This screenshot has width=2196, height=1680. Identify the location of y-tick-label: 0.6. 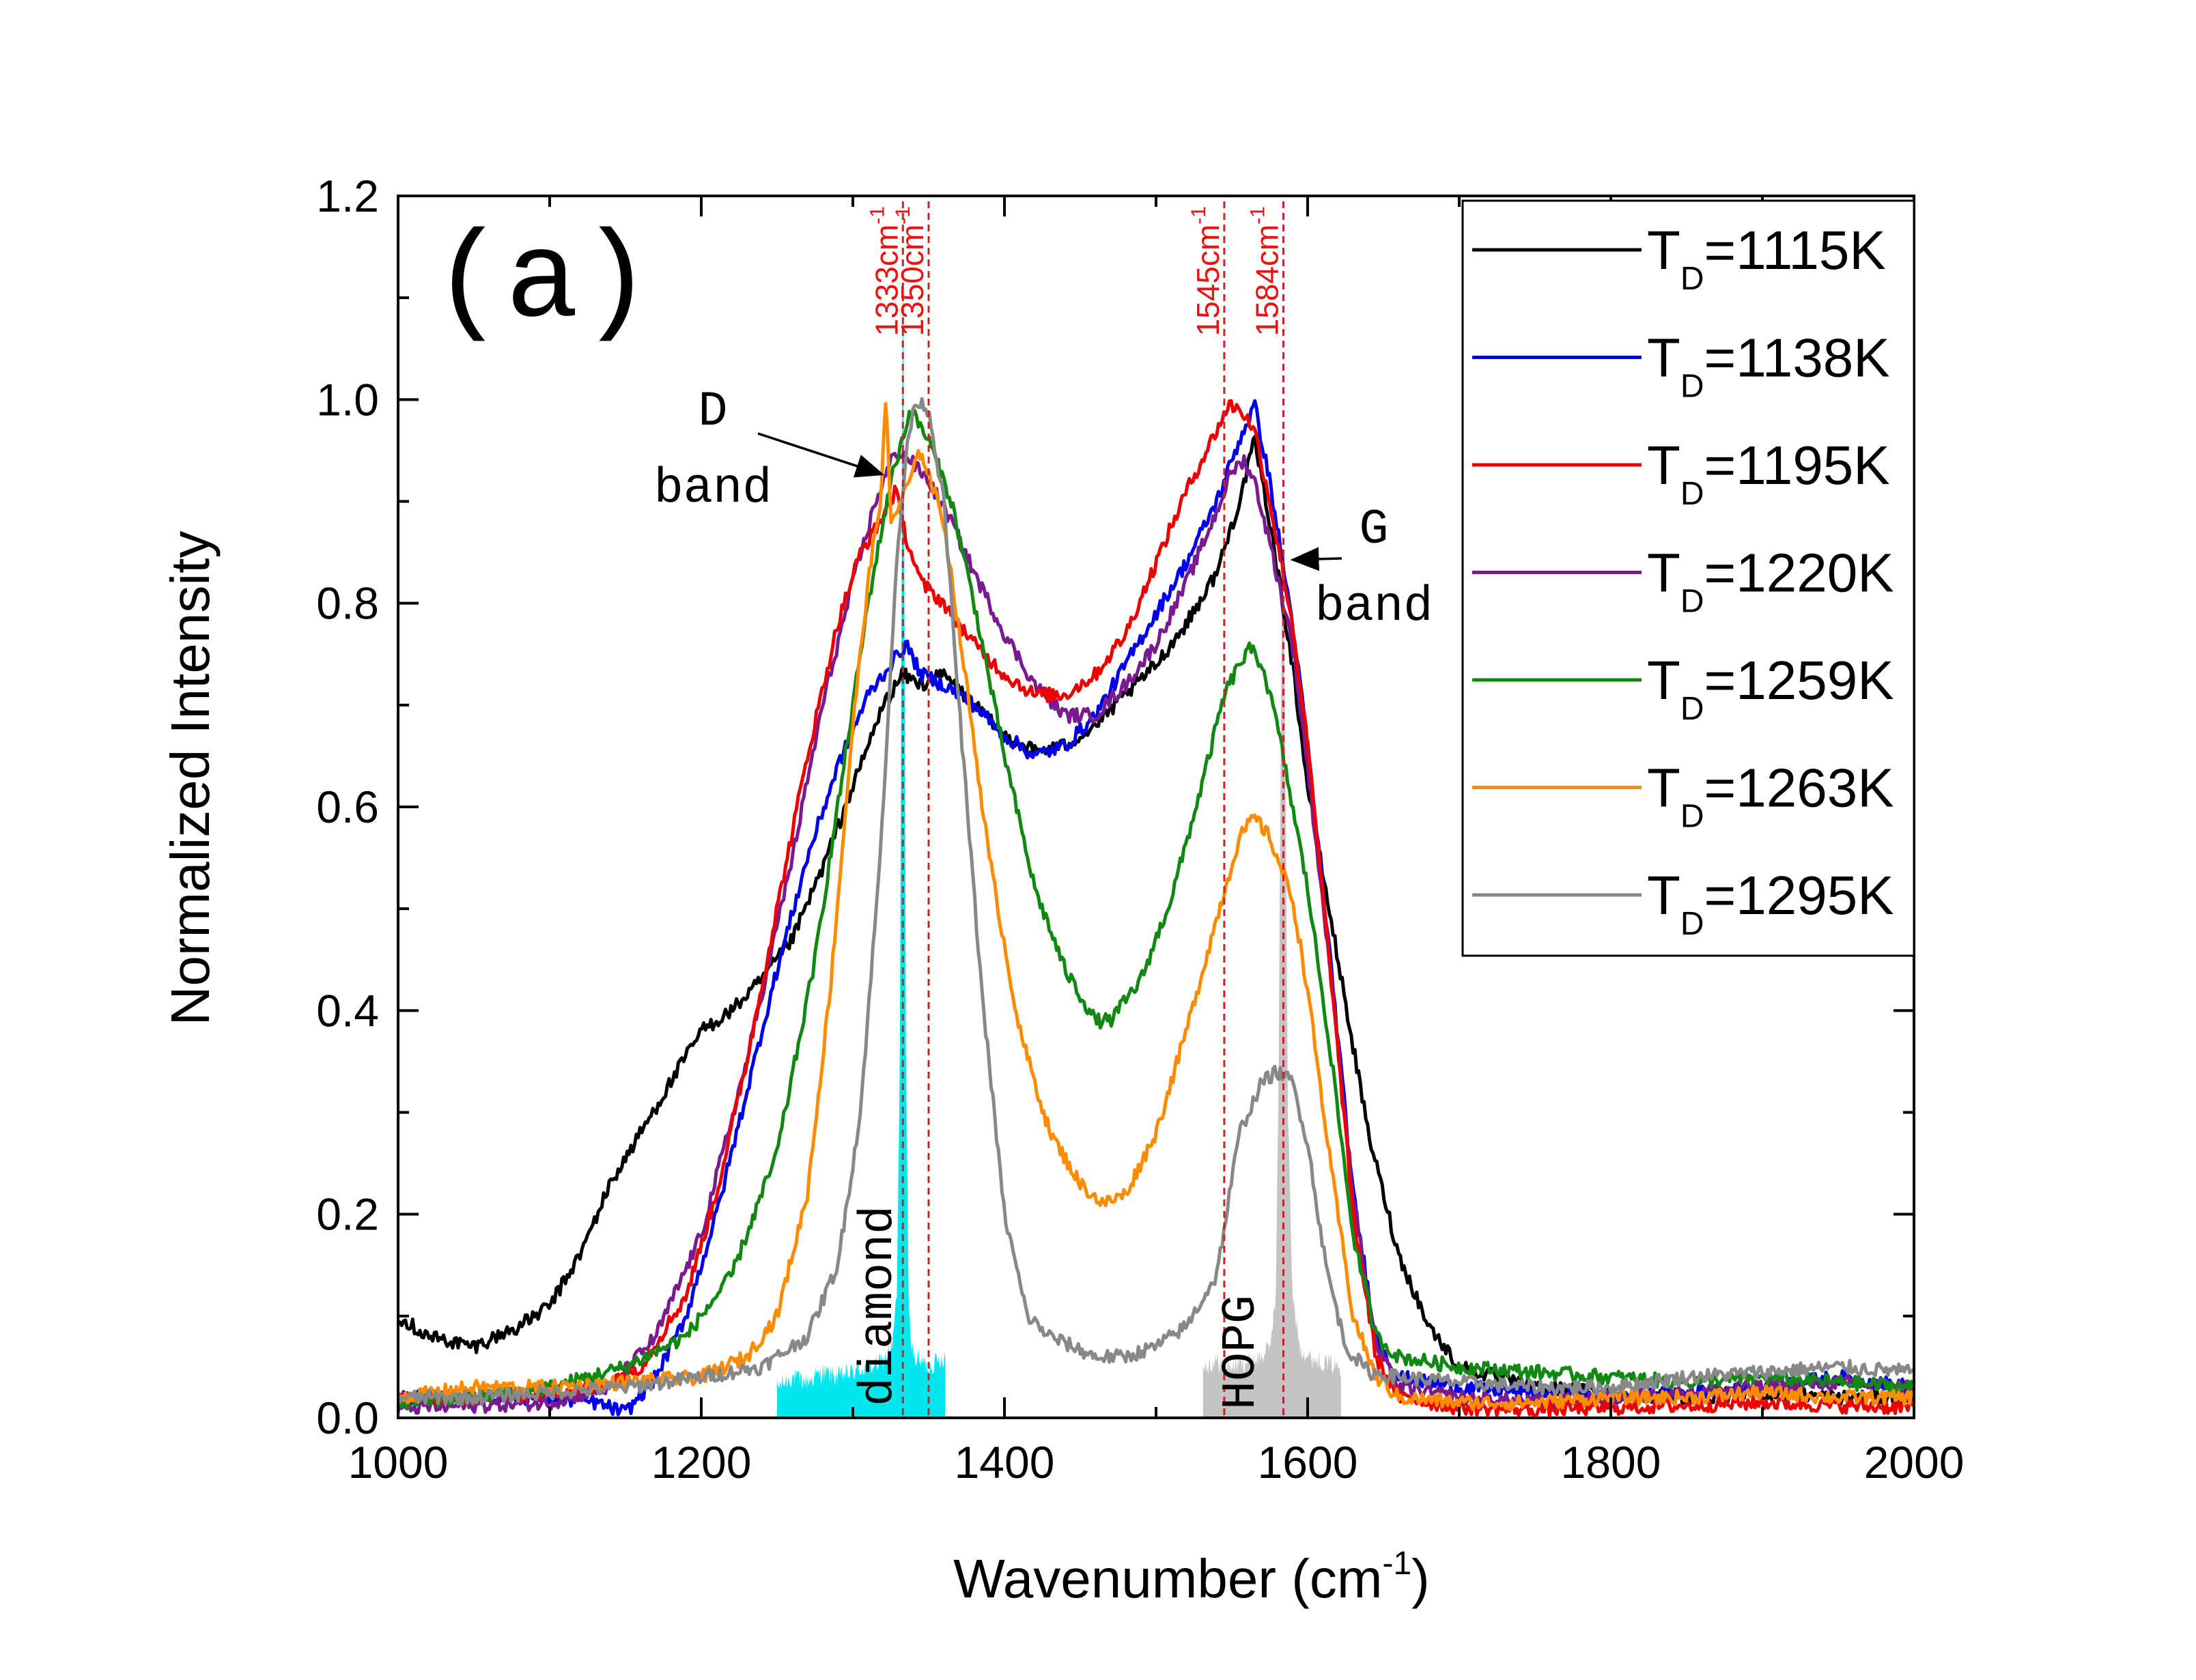
(347, 807).